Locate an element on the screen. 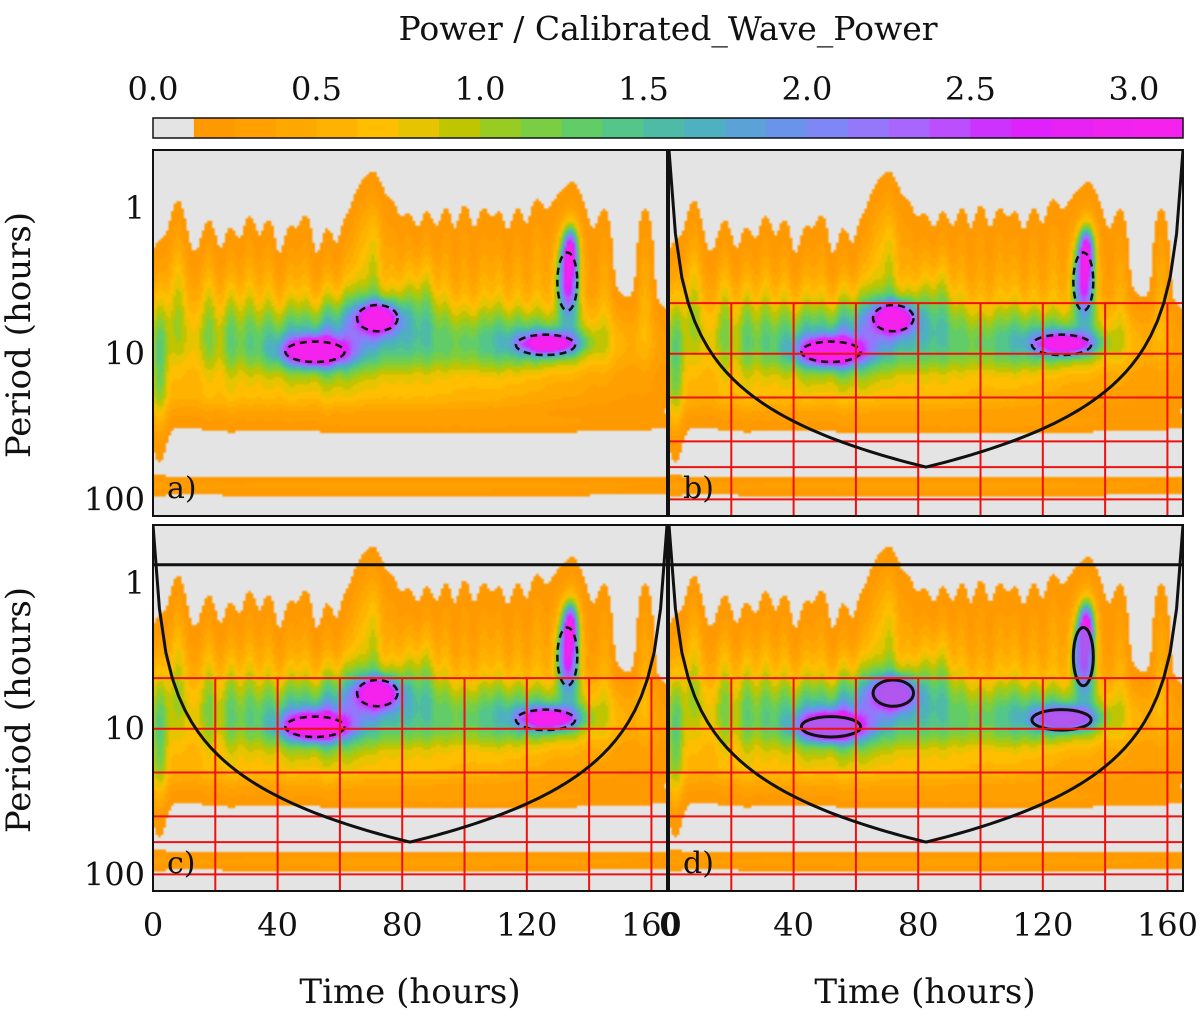 The width and height of the screenshot is (1200, 1016). colorbar-tick-label: 3.0 is located at coordinates (1134, 89).